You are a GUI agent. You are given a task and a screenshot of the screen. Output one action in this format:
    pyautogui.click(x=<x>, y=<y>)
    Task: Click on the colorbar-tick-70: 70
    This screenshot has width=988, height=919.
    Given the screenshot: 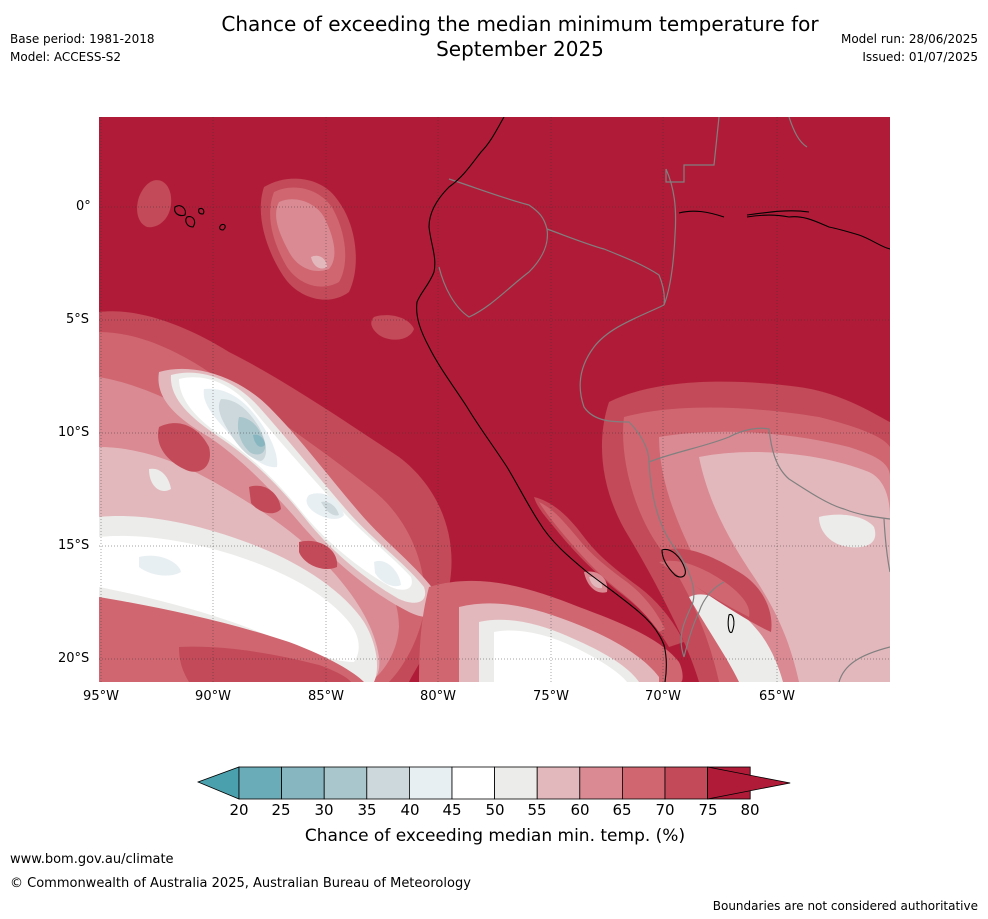 What is the action you would take?
    pyautogui.click(x=665, y=810)
    